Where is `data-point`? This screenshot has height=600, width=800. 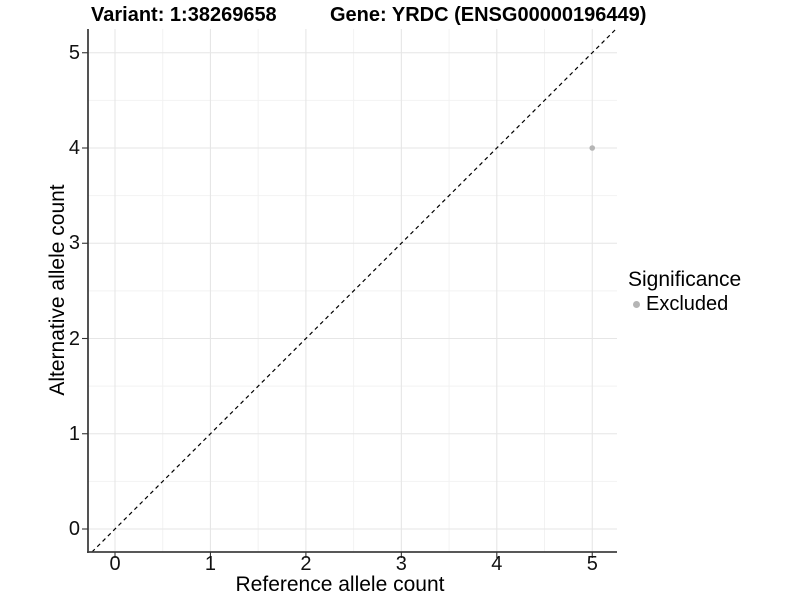
data-point is located at coordinates (592, 148).